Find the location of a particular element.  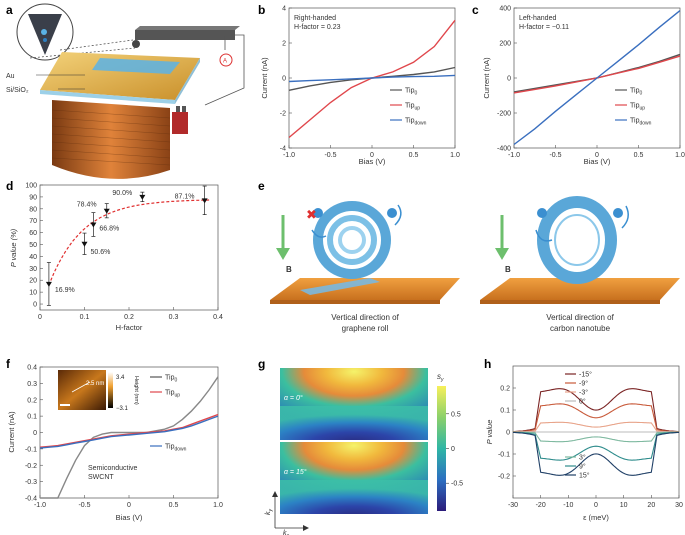

b-legend-tipup: Tipup is located at coordinates (412, 107).